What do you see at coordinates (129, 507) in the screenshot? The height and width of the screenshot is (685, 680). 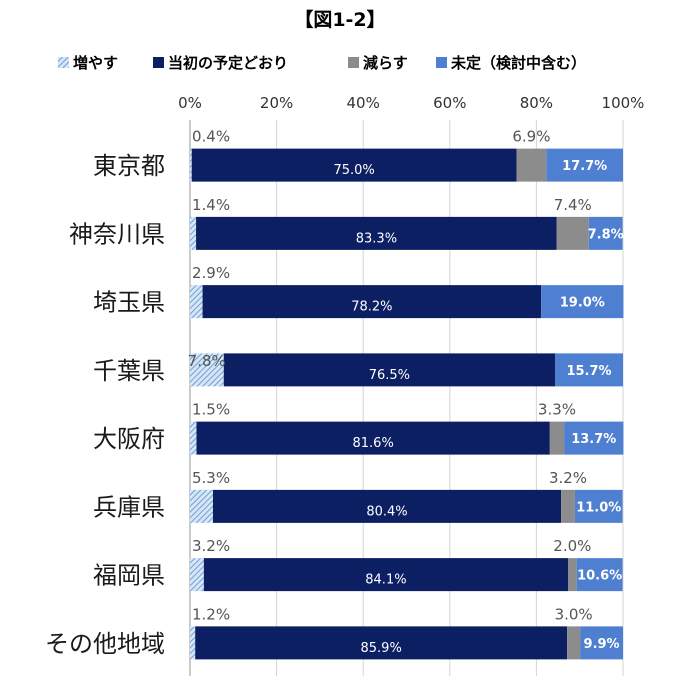 I see `category-label: 兵庫県` at bounding box center [129, 507].